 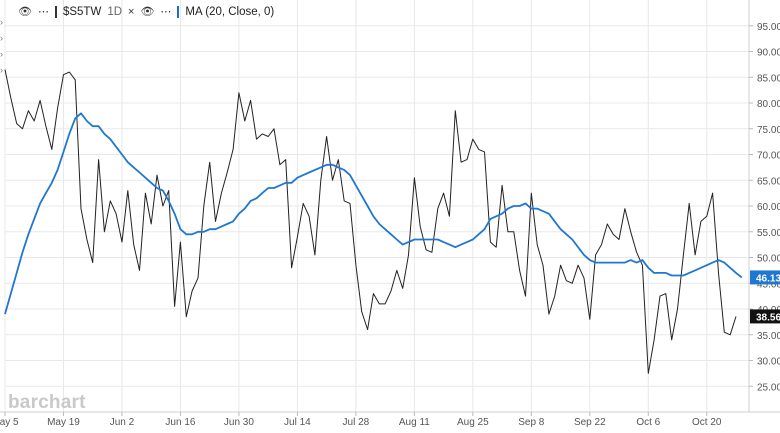 What do you see at coordinates (1, 46) in the screenshot?
I see `side-collapse-arrows: › › › ›` at bounding box center [1, 46].